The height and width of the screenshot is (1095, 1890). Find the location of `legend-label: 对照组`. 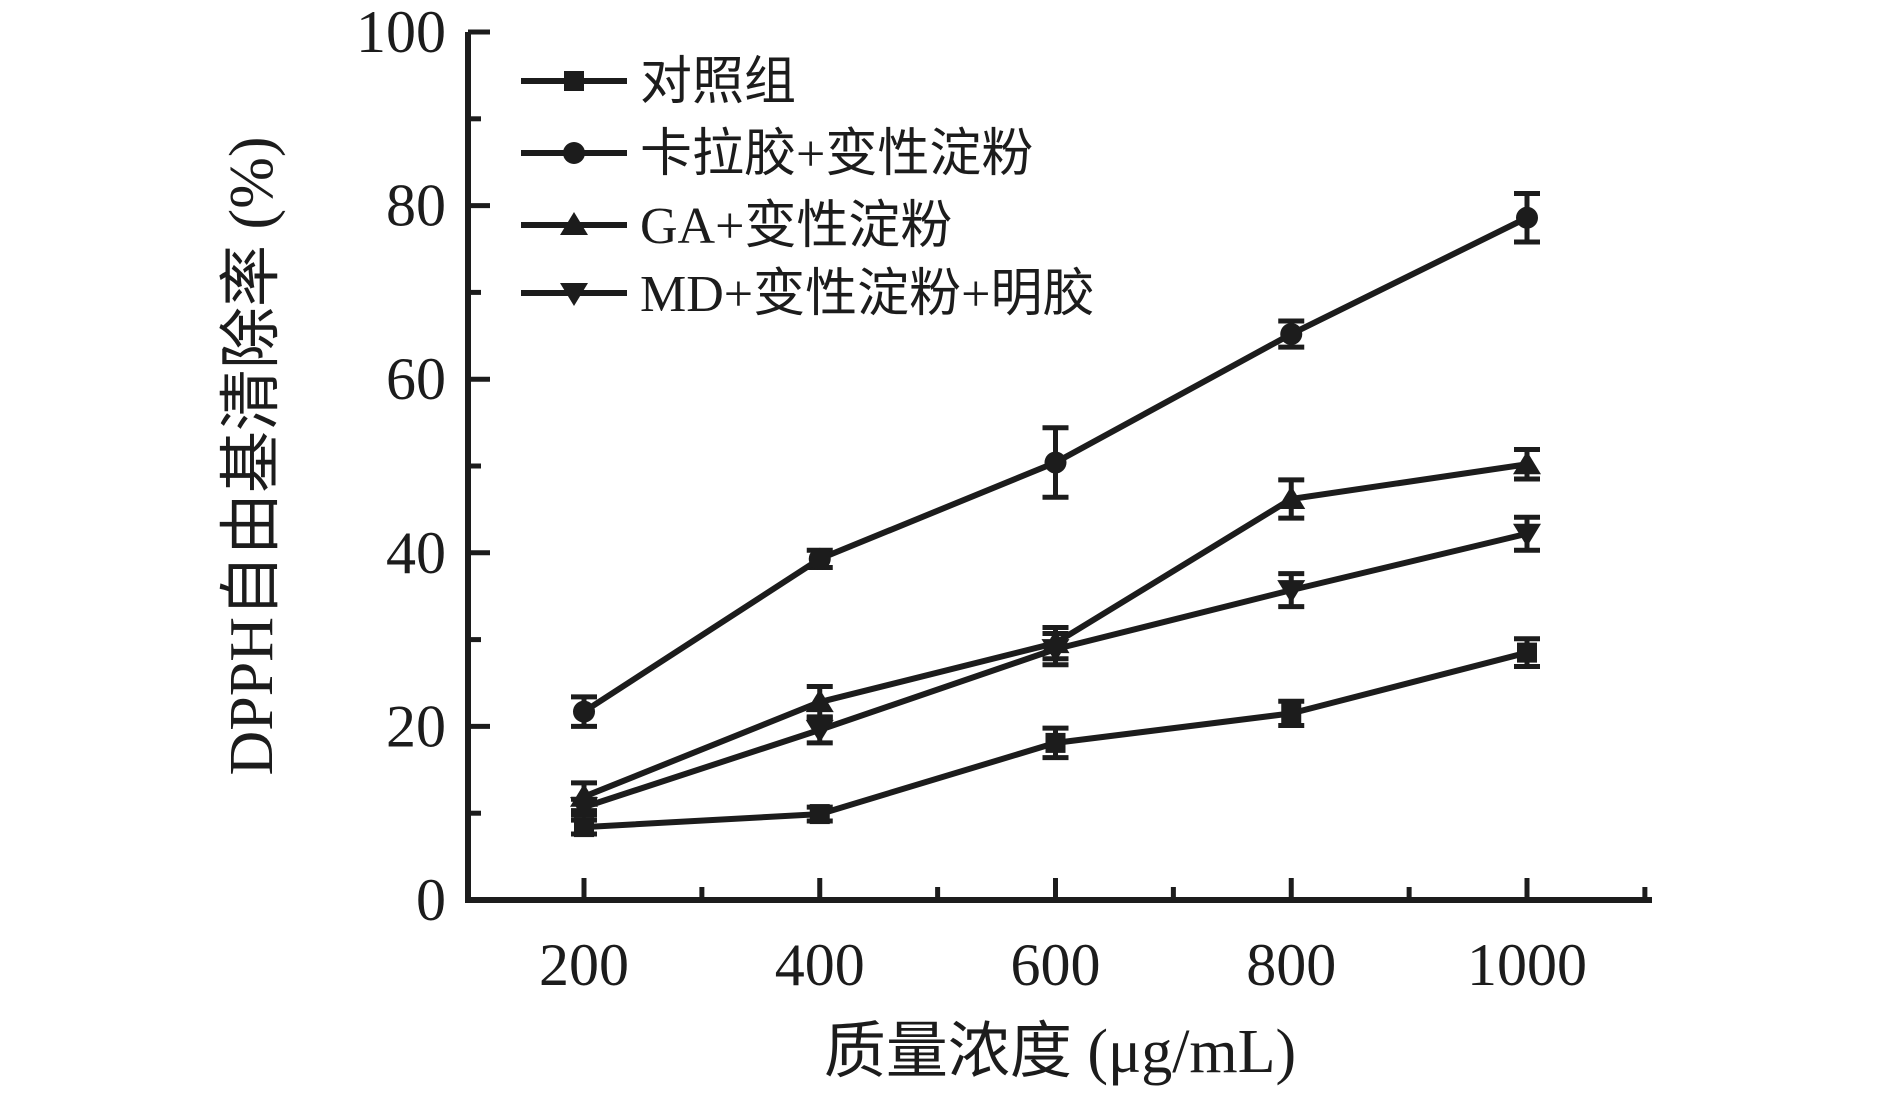

legend-label: 对照组 is located at coordinates (718, 82).